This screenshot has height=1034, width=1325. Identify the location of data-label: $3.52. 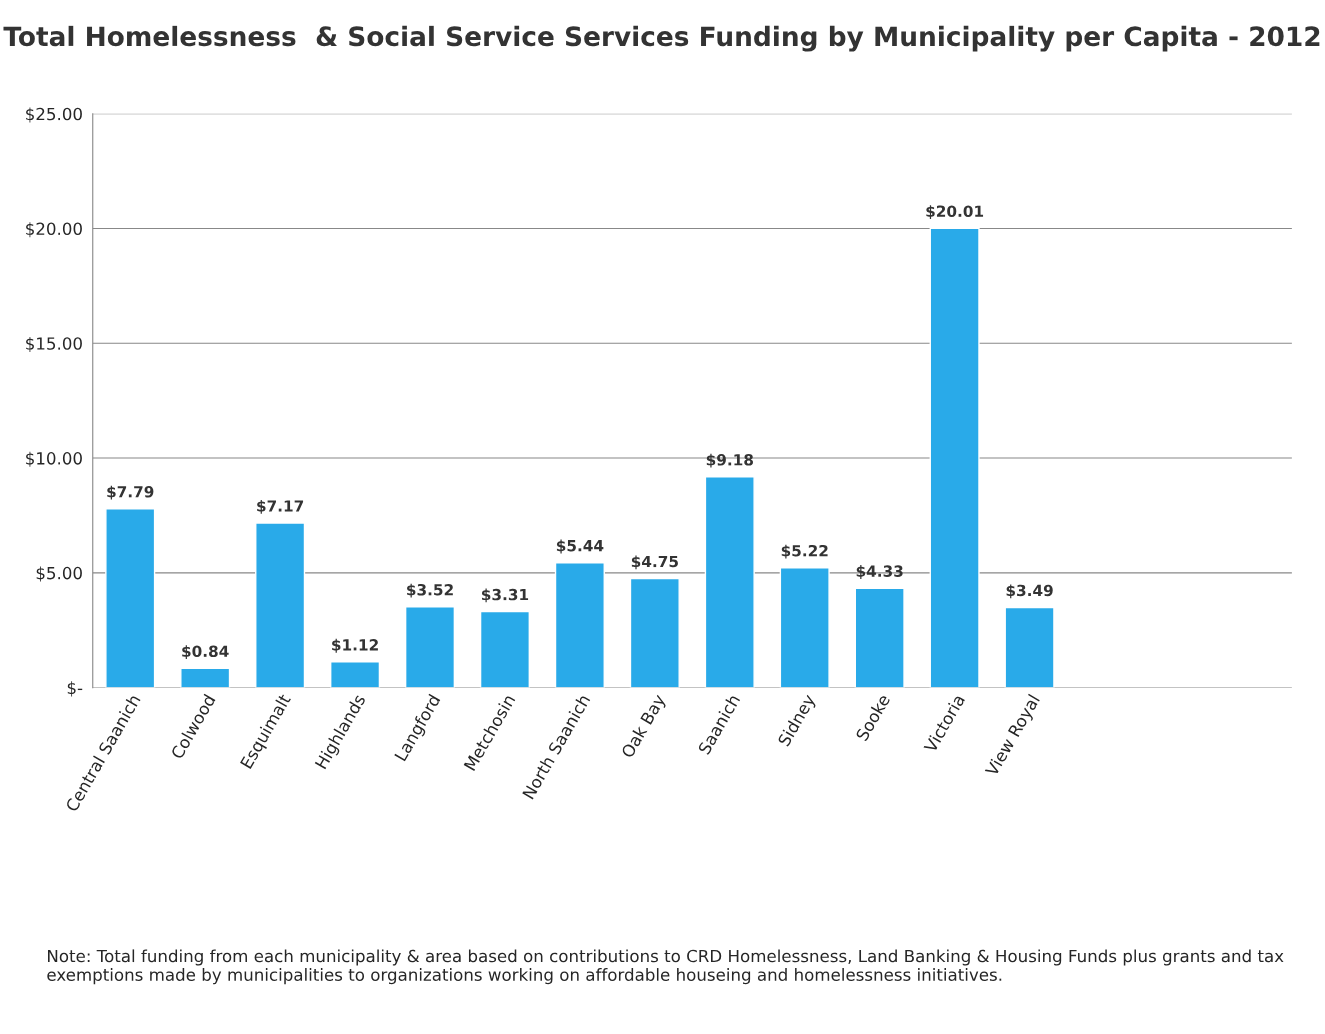
(430, 590).